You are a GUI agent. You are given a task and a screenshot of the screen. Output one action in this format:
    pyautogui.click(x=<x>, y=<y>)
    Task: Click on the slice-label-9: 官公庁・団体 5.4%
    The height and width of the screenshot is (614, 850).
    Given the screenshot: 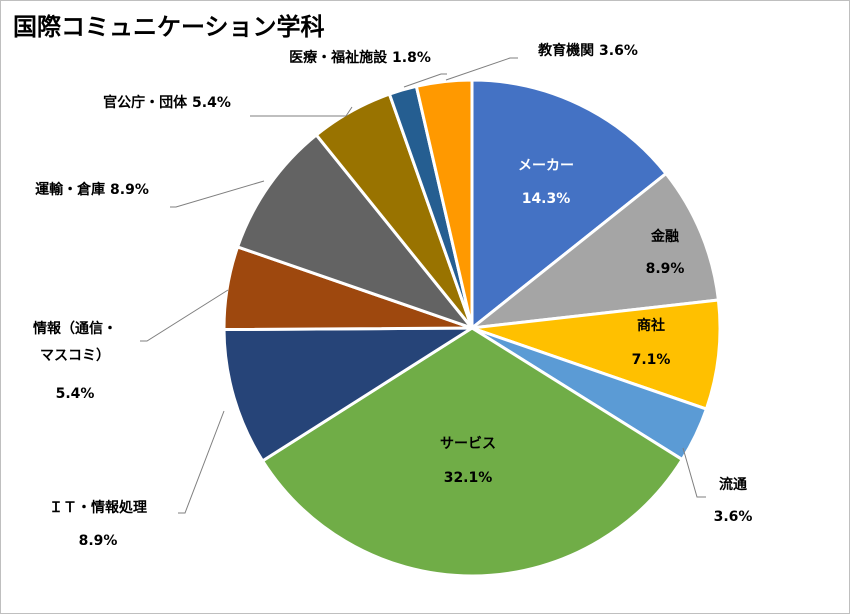 What is the action you would take?
    pyautogui.click(x=167, y=102)
    